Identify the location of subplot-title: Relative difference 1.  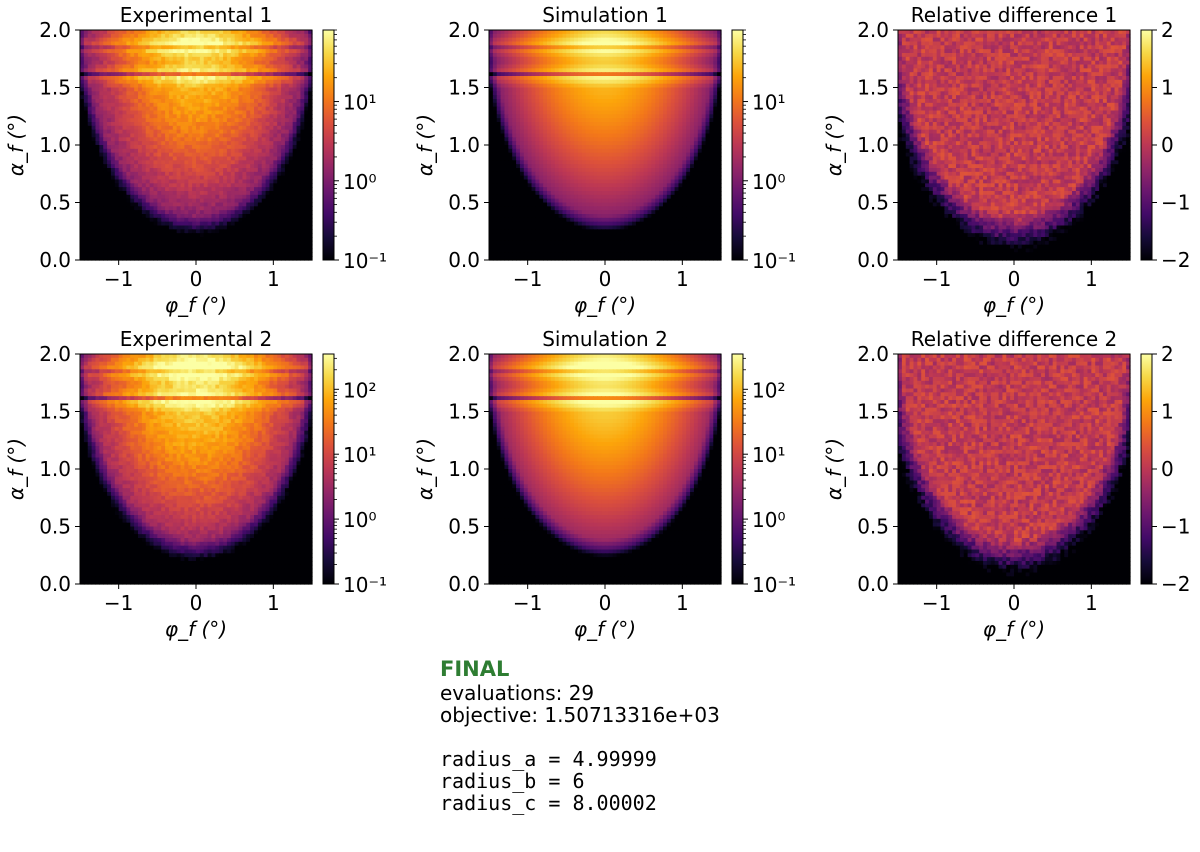
(1014, 15).